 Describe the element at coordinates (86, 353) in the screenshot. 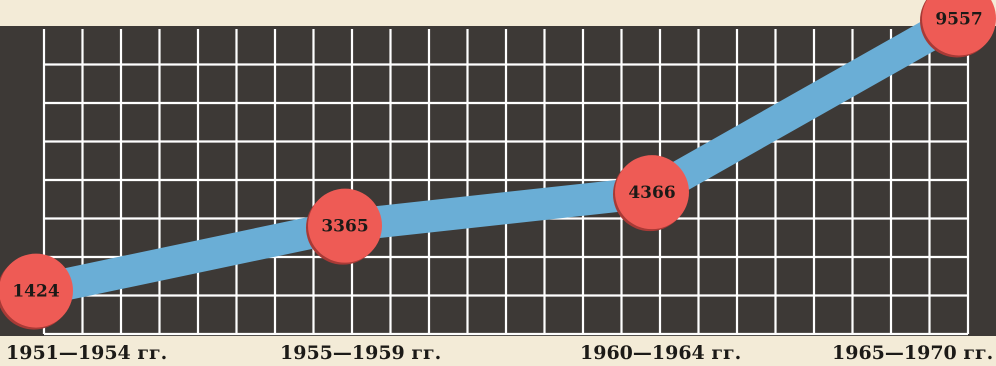

I see `x-tick-label: 1951—1954 гг.` at that location.